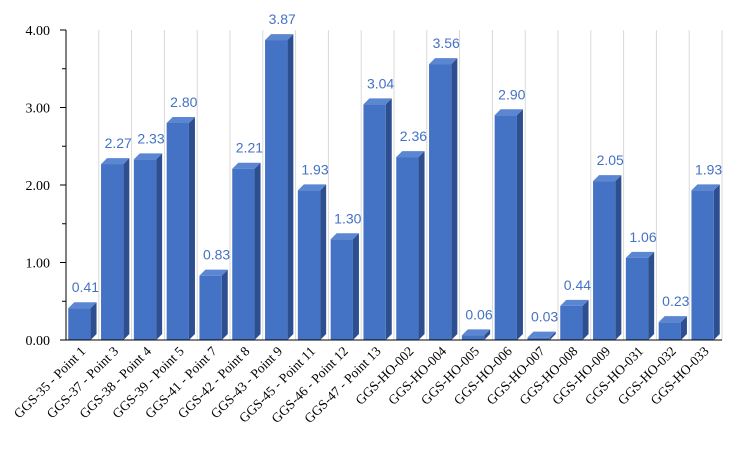  Describe the element at coordinates (642, 237) in the screenshot. I see `data-label: 1.06` at that location.